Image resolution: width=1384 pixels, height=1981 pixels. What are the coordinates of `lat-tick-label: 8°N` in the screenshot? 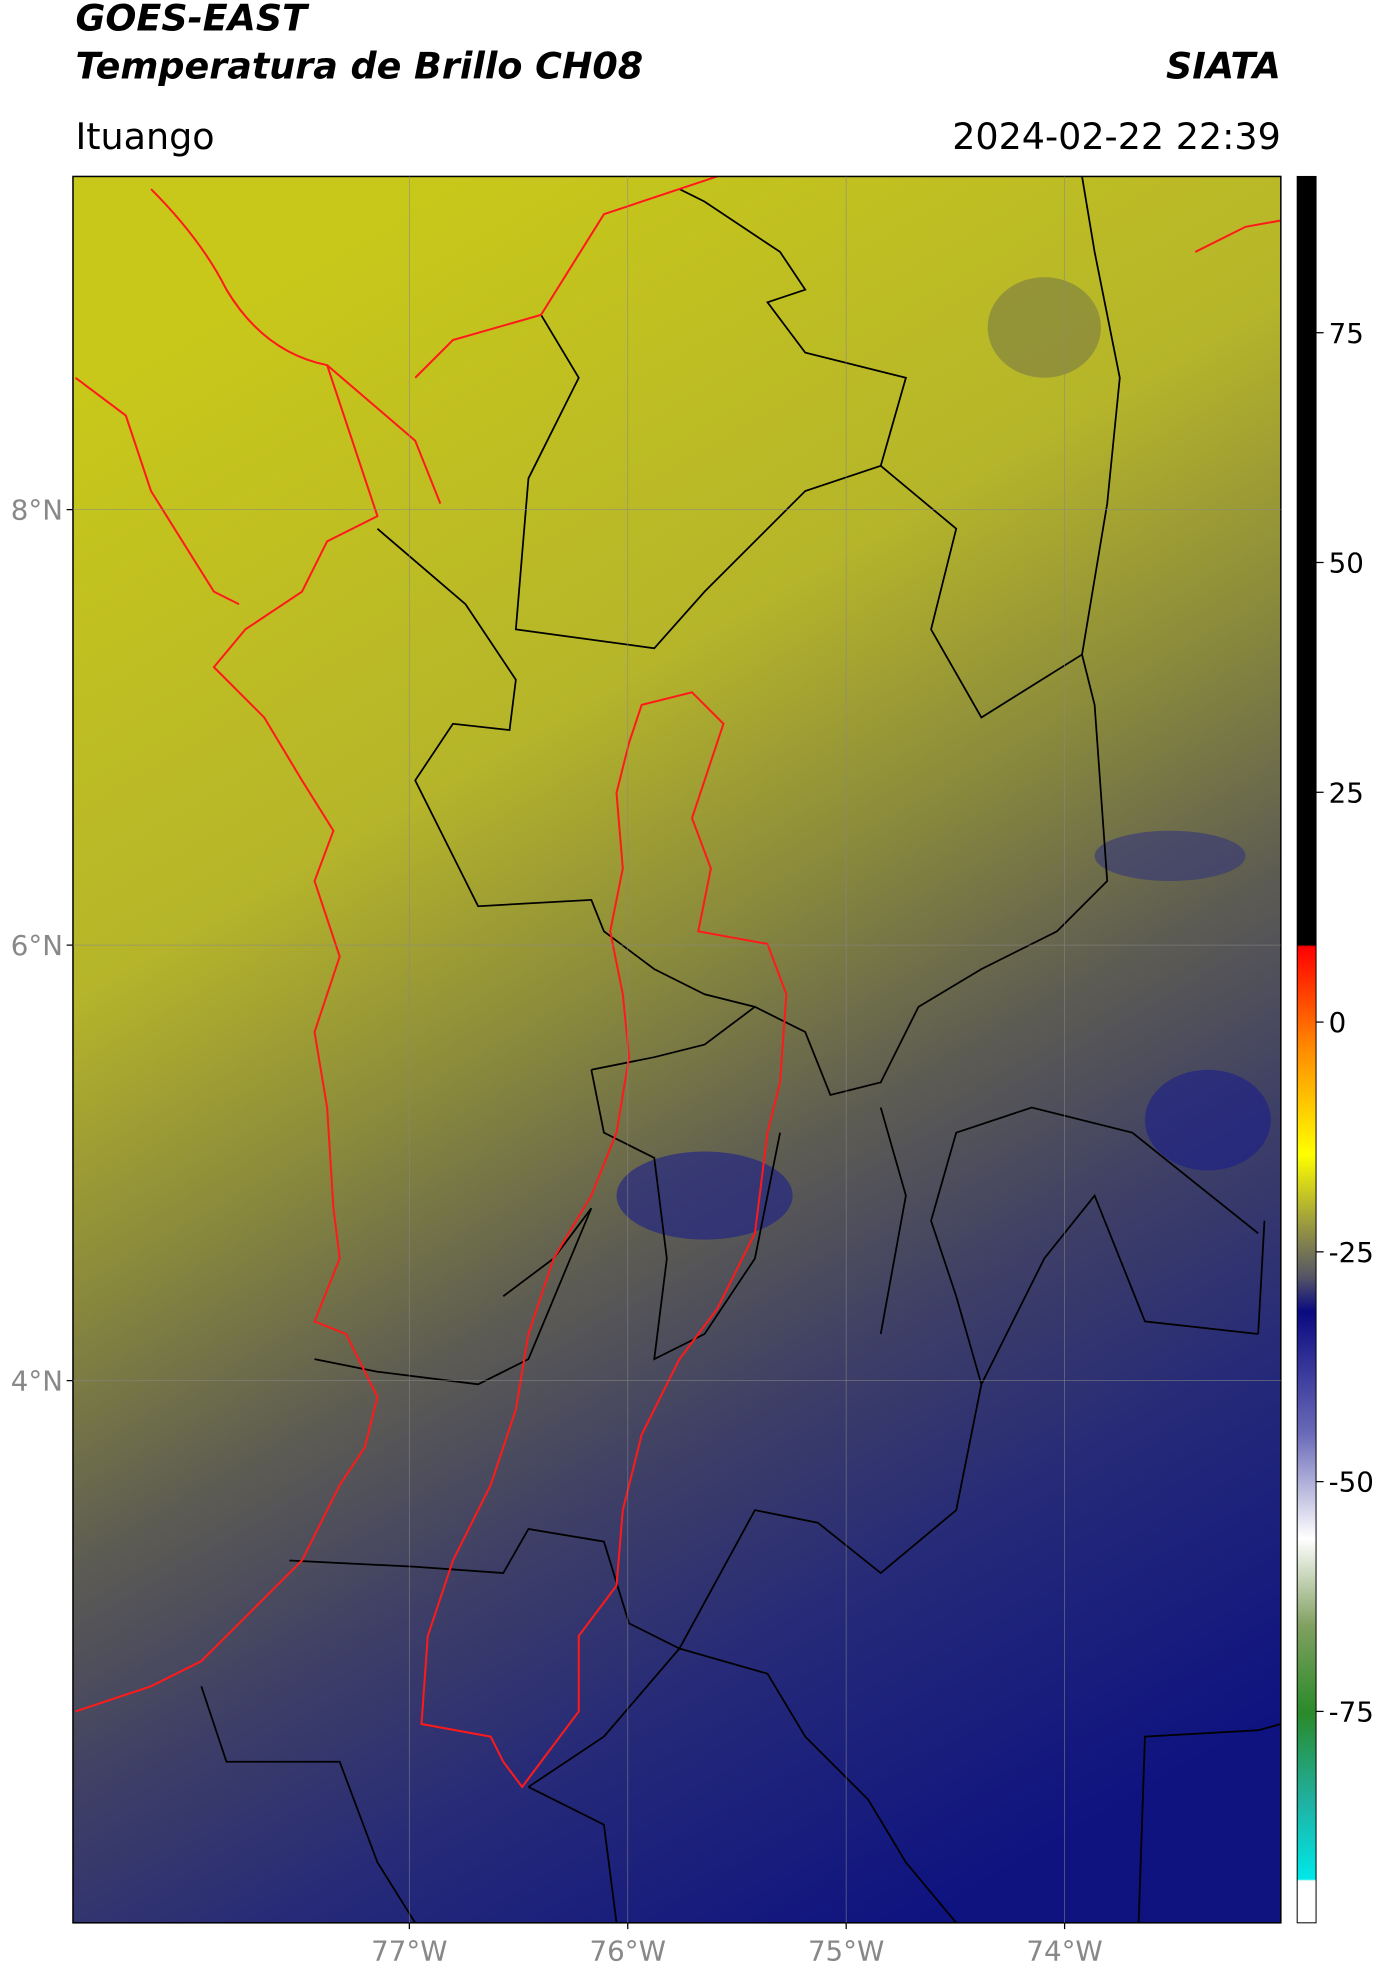 It's located at (37, 510).